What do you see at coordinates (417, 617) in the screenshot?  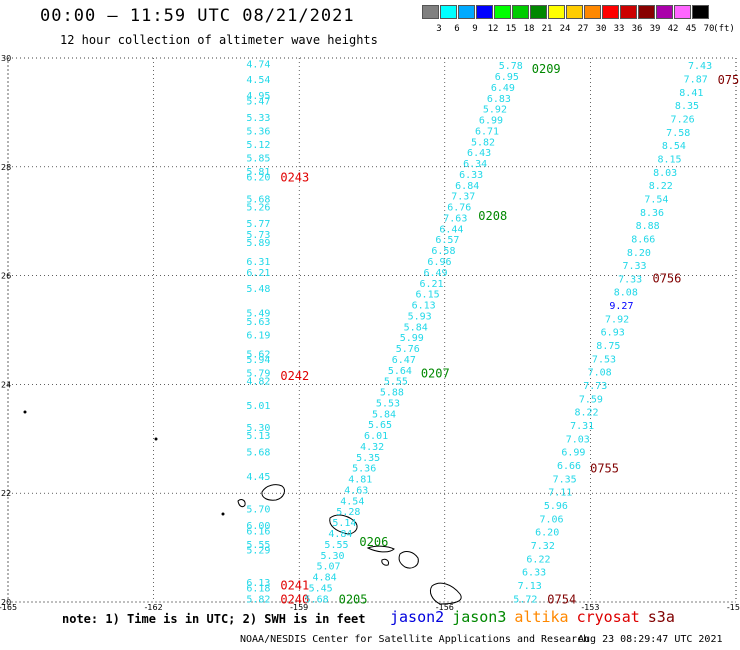 I see `satellite-jason2: jason2` at bounding box center [417, 617].